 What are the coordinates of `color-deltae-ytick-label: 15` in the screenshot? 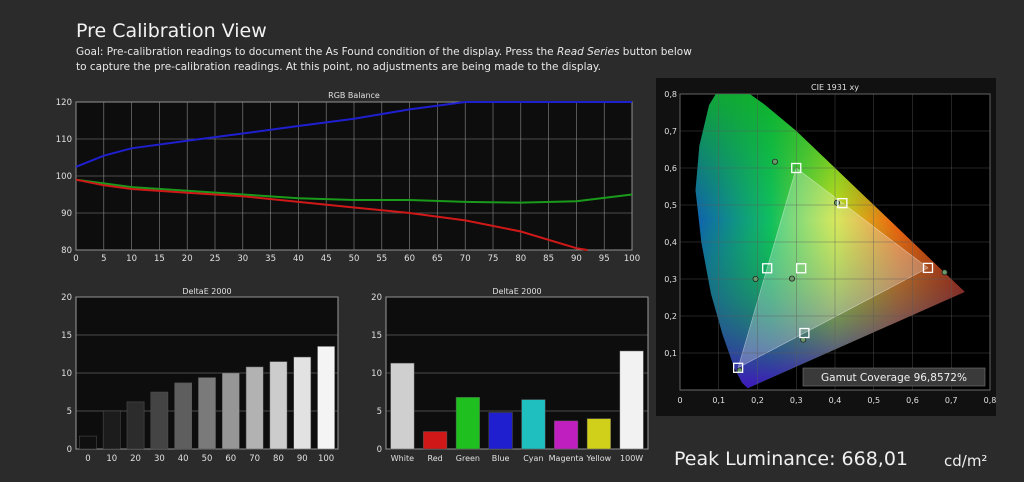 It's located at (376, 336).